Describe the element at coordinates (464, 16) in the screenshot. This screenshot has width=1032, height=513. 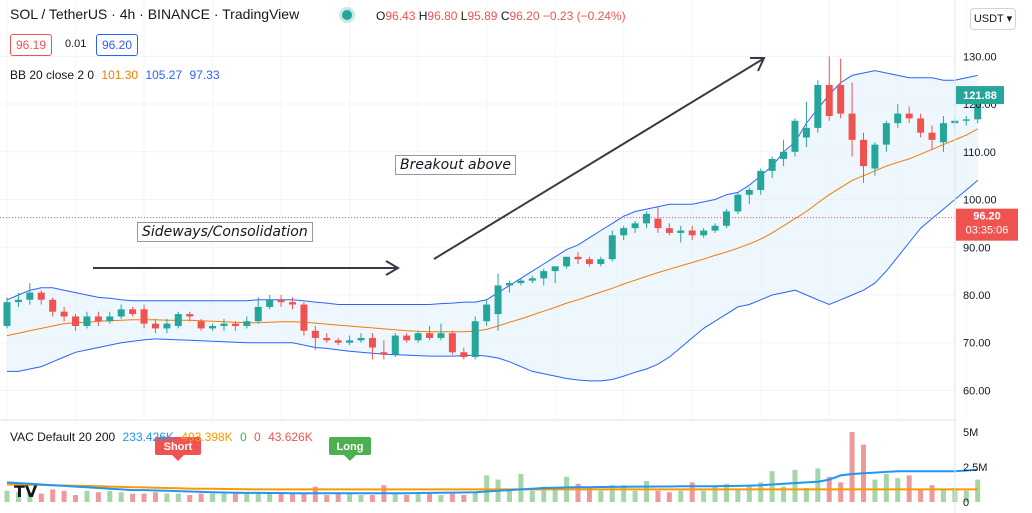
I see `low-label: L` at that location.